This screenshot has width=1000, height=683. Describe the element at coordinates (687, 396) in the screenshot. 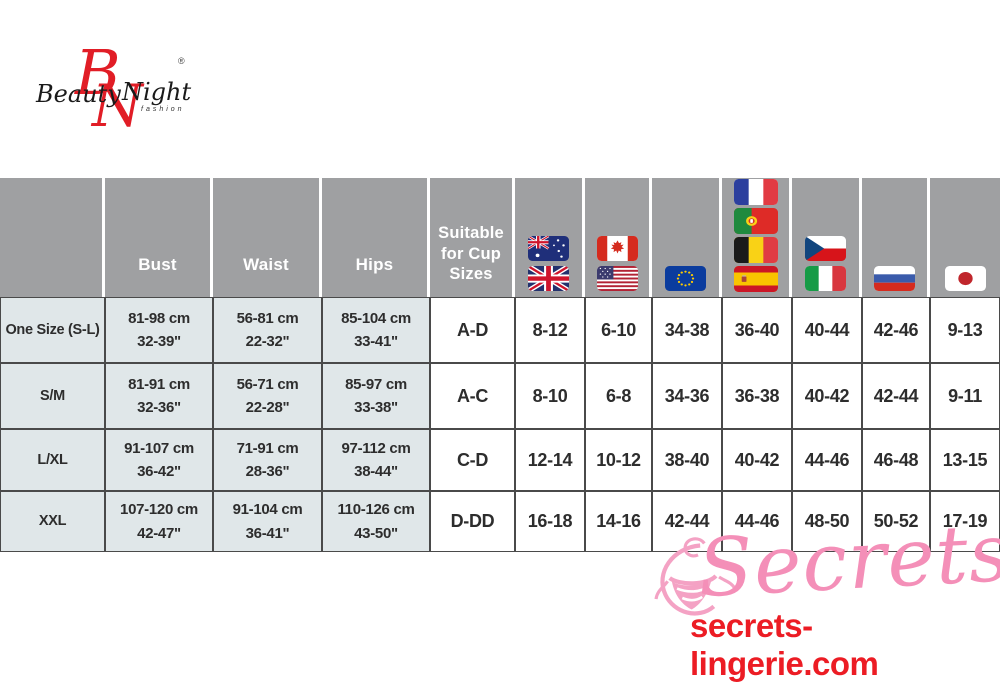

I see `cell-eu: 34-36` at that location.